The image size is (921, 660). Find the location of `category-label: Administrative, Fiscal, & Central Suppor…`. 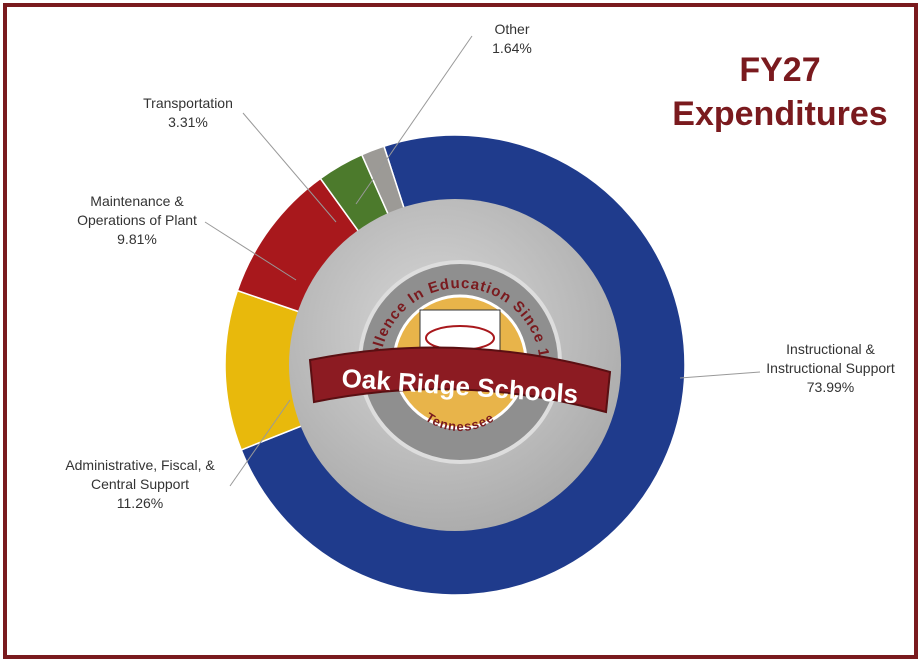

category-label: Administrative, Fiscal, & Central Suppor… is located at coordinates (140, 474).